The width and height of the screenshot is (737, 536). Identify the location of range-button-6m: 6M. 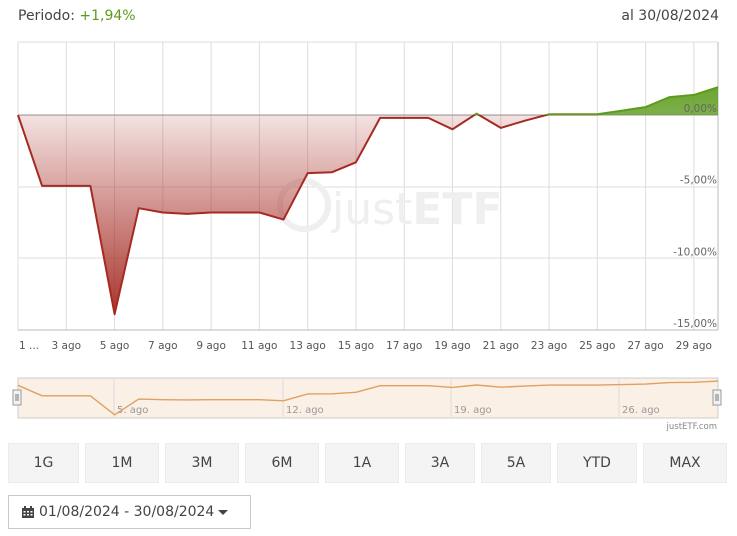
(282, 463).